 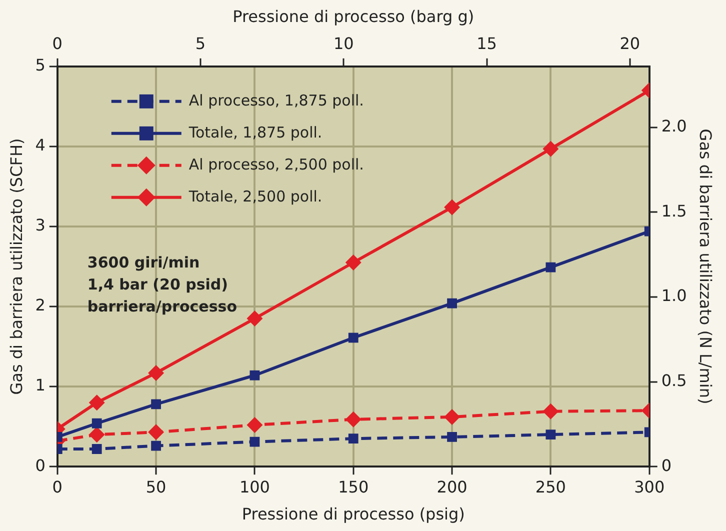 I want to click on legend-label: Al processo, 2,500 poll., so click(x=276, y=164).